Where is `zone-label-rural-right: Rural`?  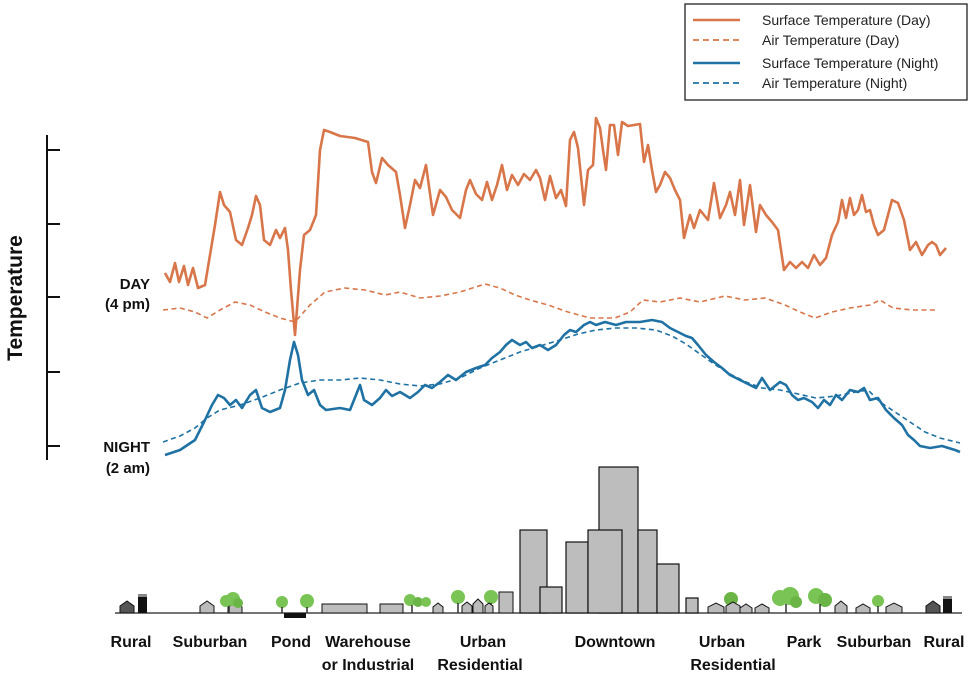
zone-label-rural-right: Rural is located at coordinates (944, 642).